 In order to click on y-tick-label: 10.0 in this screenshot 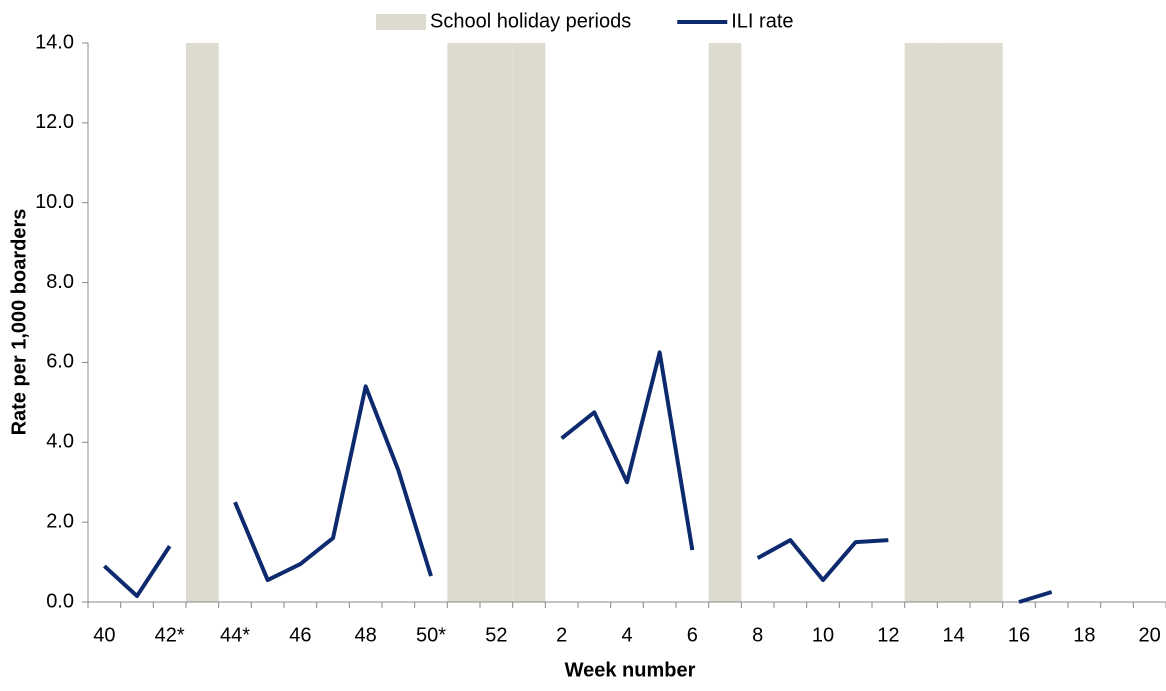, I will do `click(54, 202)`.